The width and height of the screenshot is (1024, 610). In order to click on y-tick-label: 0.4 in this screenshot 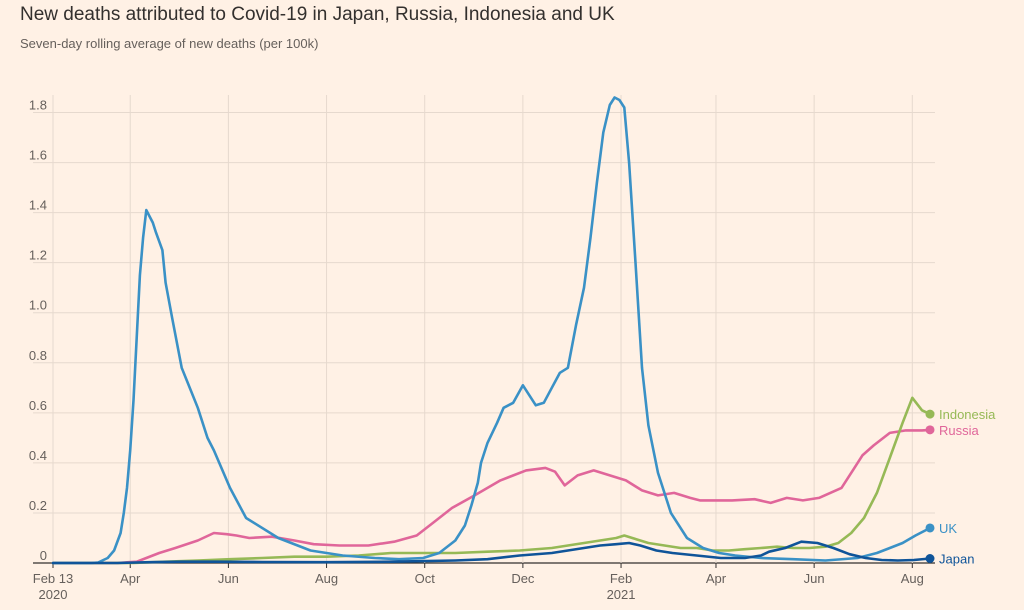, I will do `click(38, 455)`.